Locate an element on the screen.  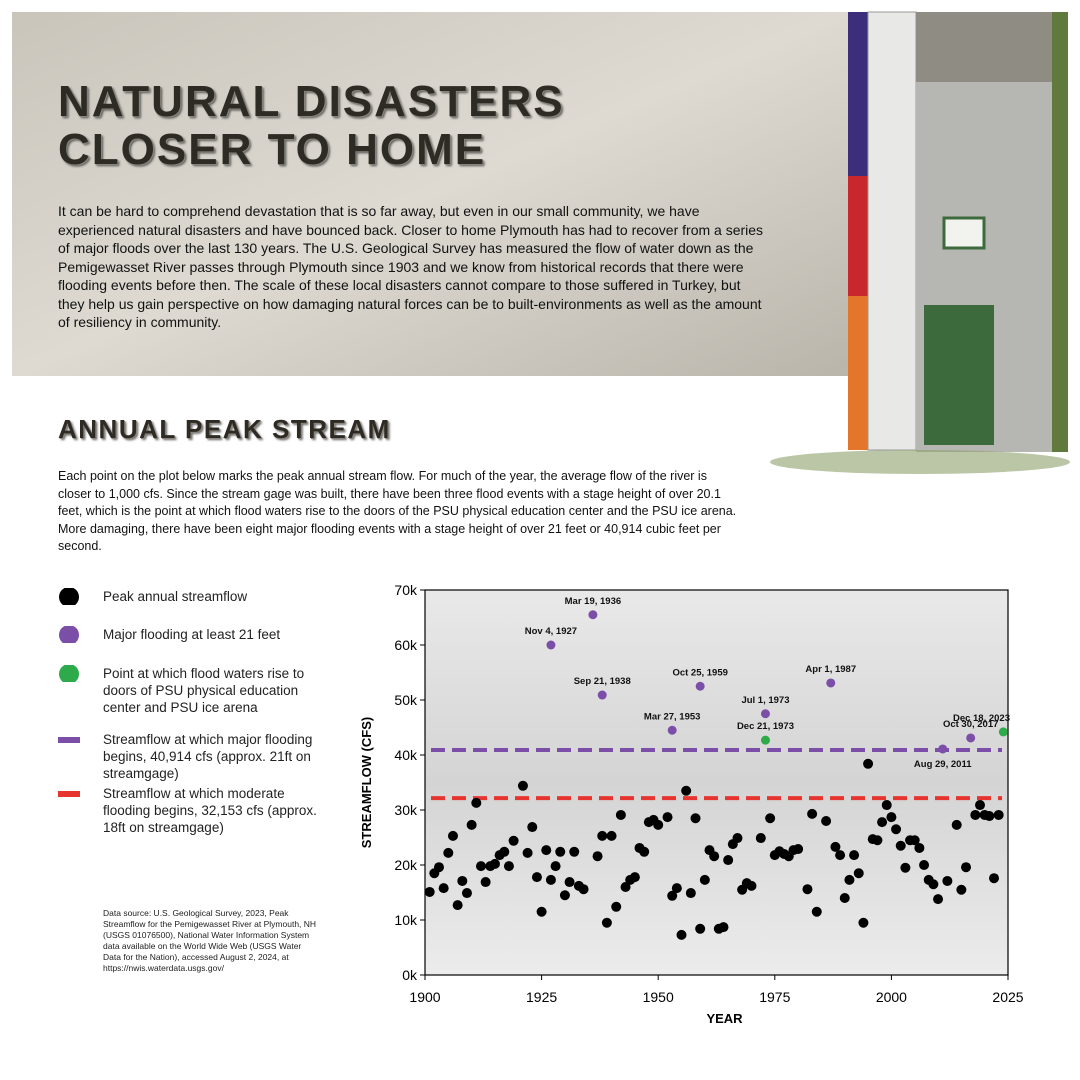
point-label: Dec 21, 1973 is located at coordinates (765, 726).